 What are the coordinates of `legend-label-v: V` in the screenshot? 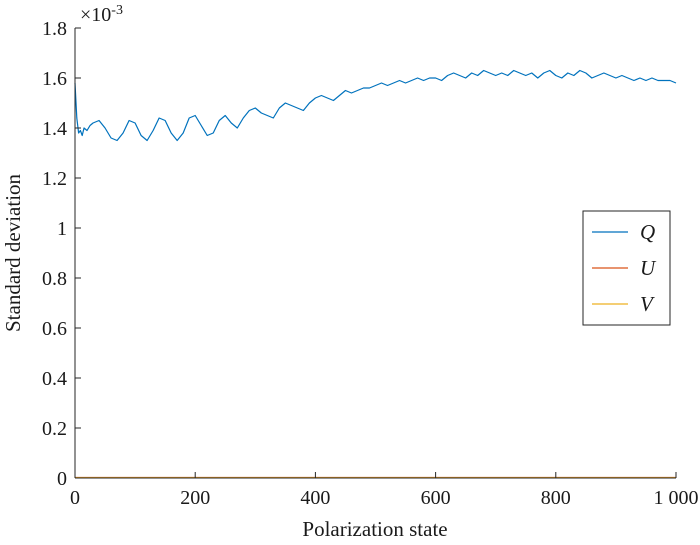 It's located at (647, 304).